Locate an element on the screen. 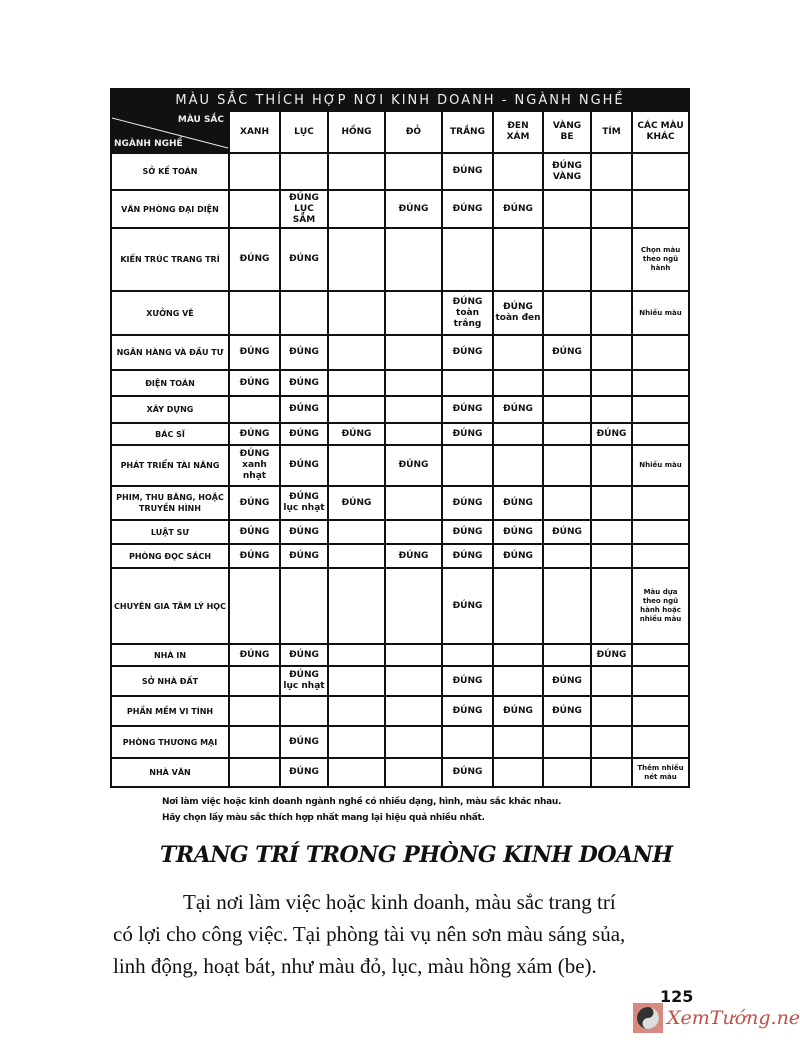 This screenshot has width=800, height=1053. row-label: PHÒNG THƯƠNG MẠI is located at coordinates (170, 742).